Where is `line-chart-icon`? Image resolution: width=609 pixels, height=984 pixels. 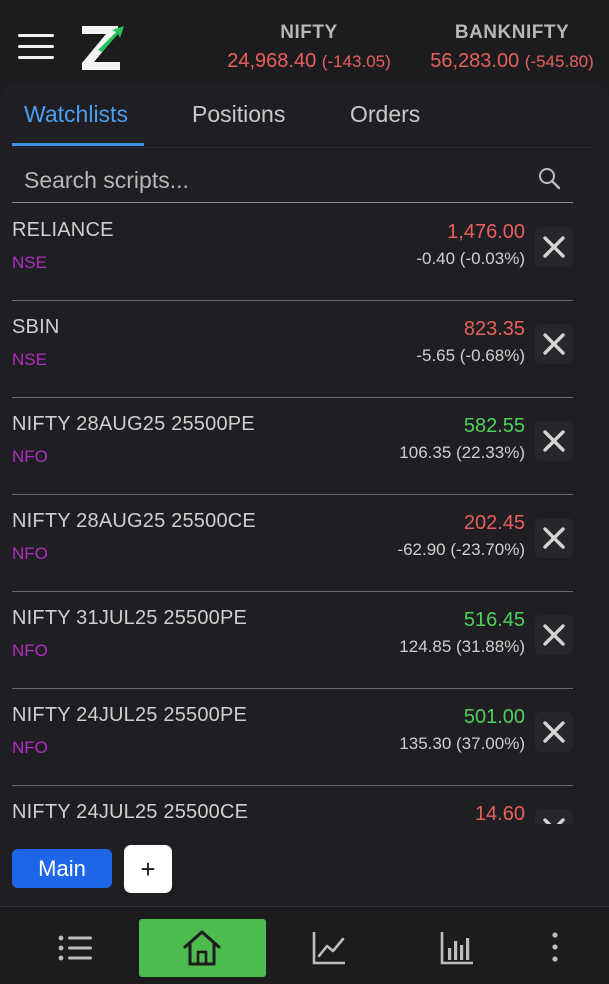
line-chart-icon is located at coordinates (328, 948).